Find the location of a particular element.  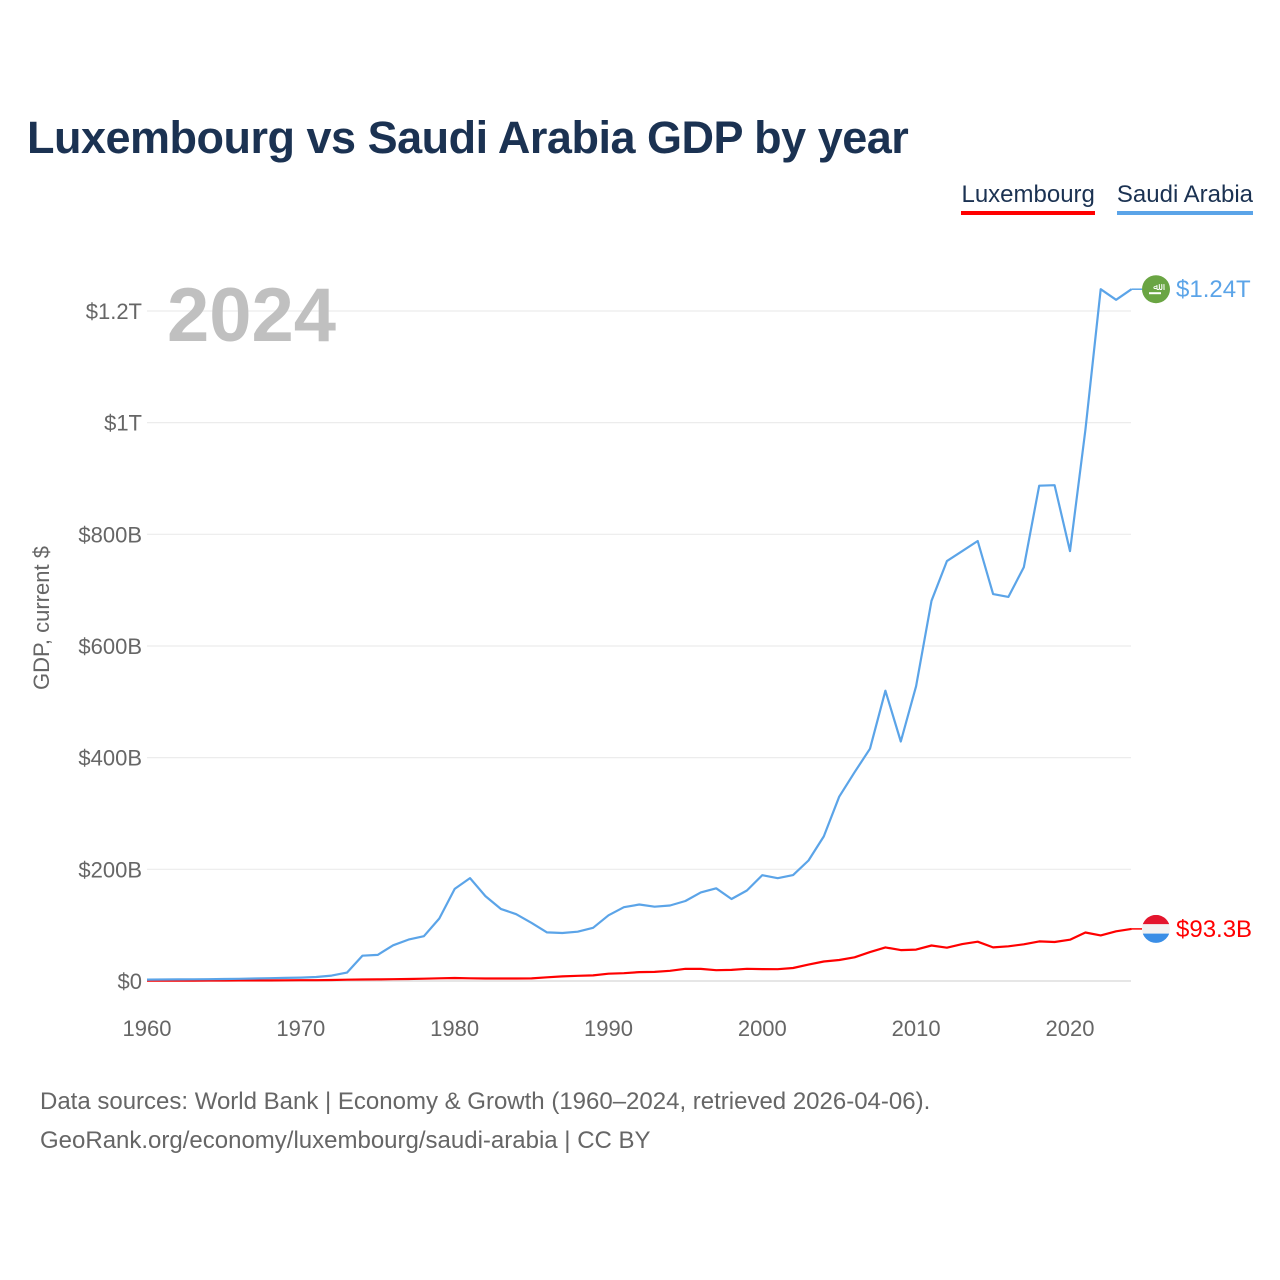

x-tick-label: 1990 is located at coordinates (608, 1028).